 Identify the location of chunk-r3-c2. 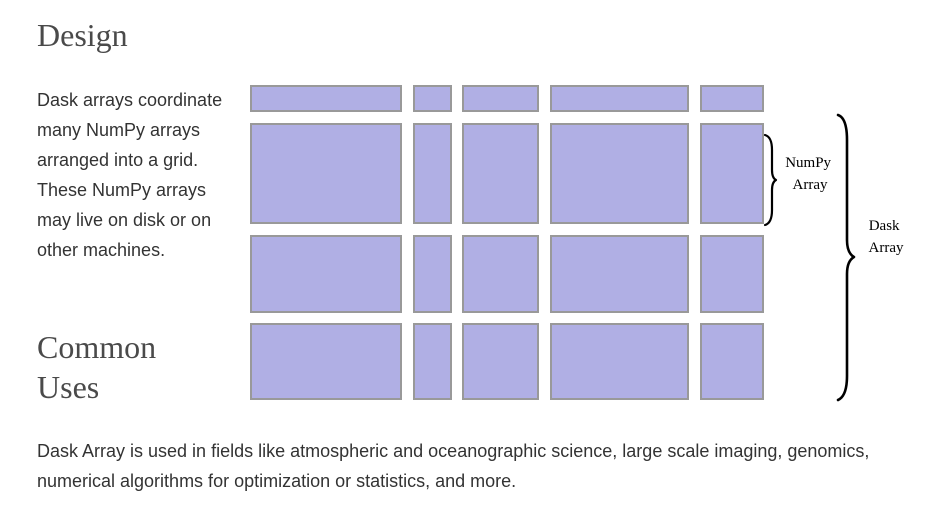
(432, 274).